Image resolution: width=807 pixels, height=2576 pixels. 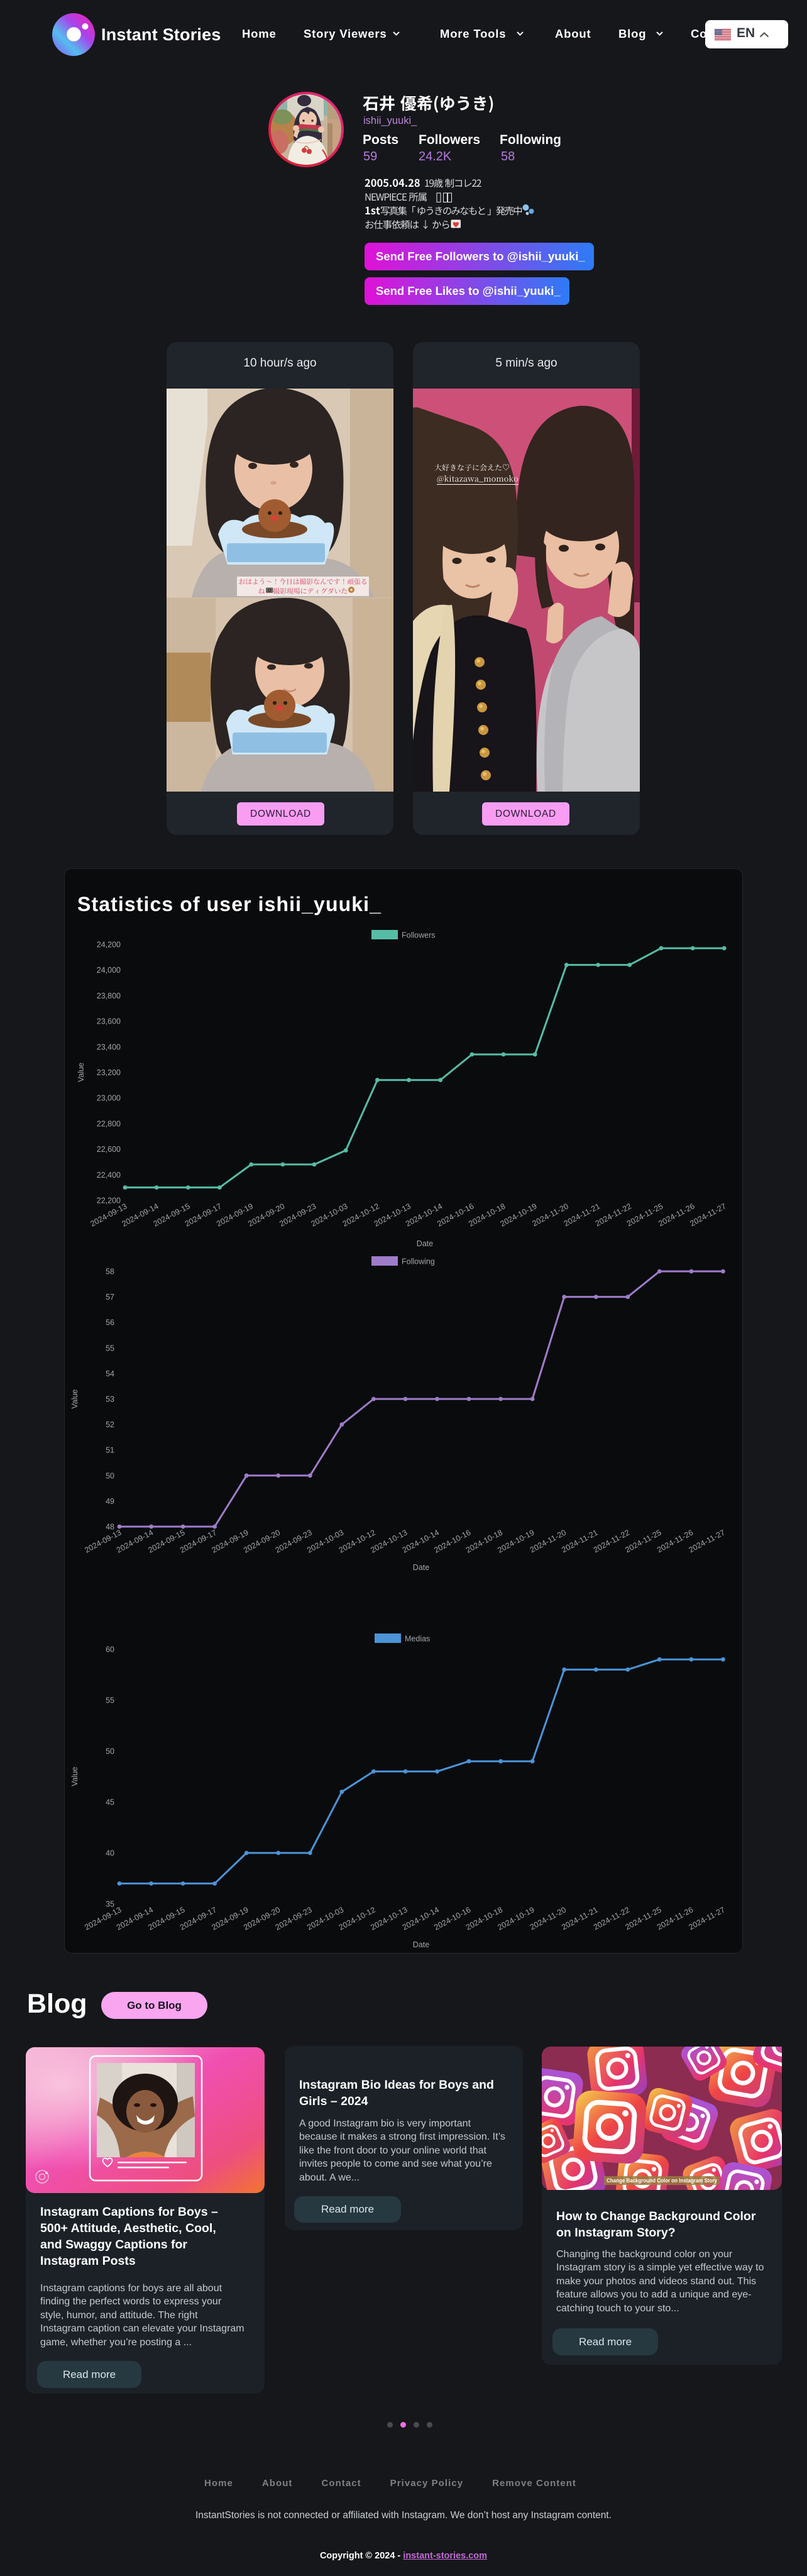 What do you see at coordinates (110, 1322) in the screenshot?
I see `svg-text: 56` at bounding box center [110, 1322].